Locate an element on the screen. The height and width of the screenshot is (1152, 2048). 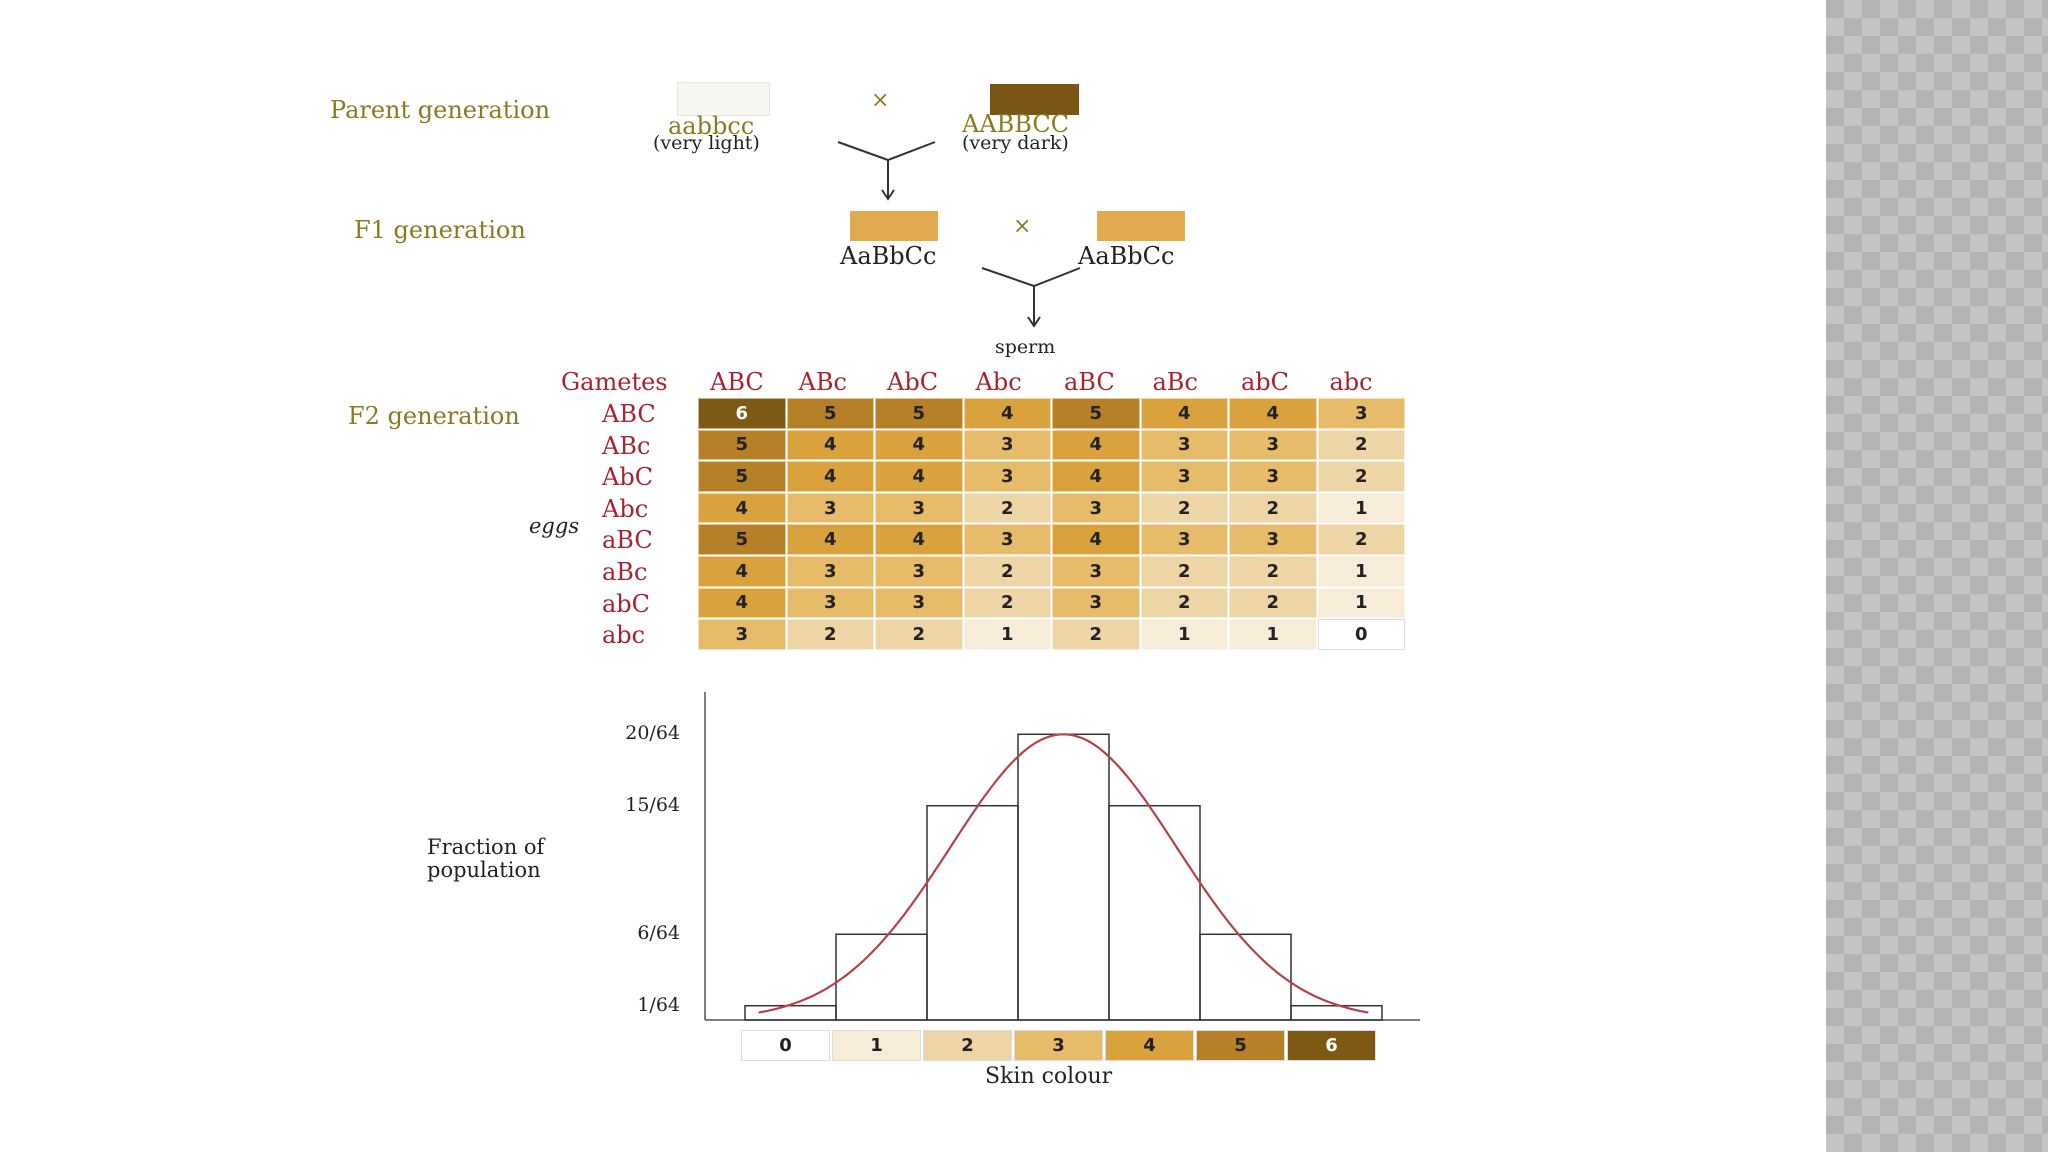
gametes-label: Gametes is located at coordinates (614, 382).